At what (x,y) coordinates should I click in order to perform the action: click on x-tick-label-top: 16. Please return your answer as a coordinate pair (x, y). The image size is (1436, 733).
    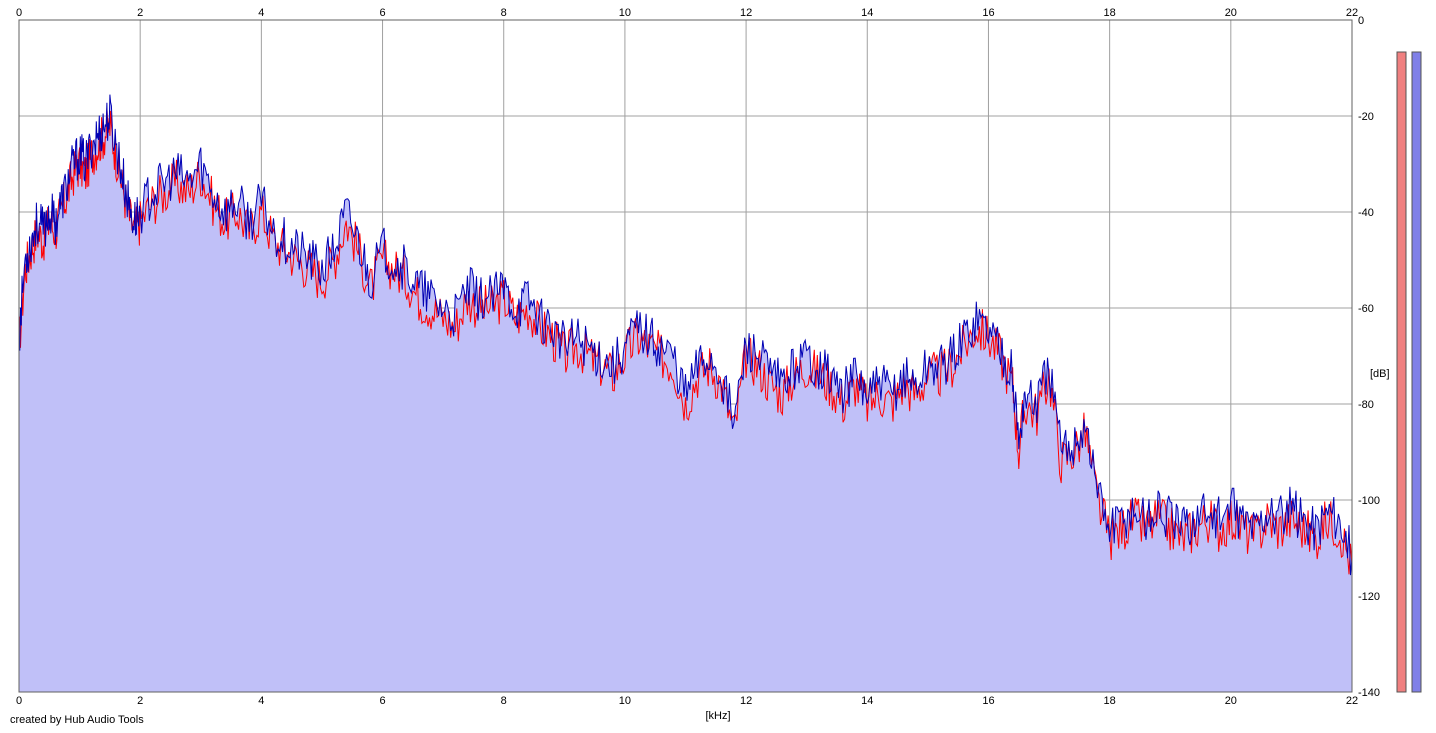
    Looking at the image, I should click on (988, 13).